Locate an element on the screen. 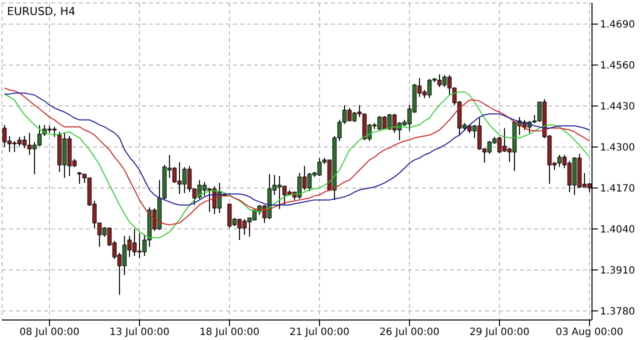  x-tick-label: 26 Jul 00:00 is located at coordinates (410, 332).